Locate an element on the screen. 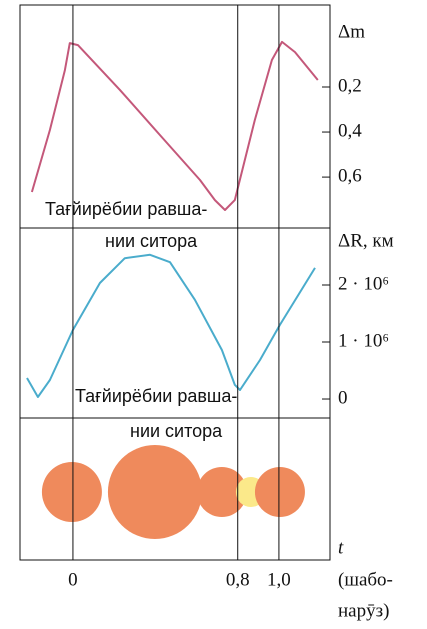 The image size is (427, 629). y-tick-label: 0,4 is located at coordinates (350, 130).